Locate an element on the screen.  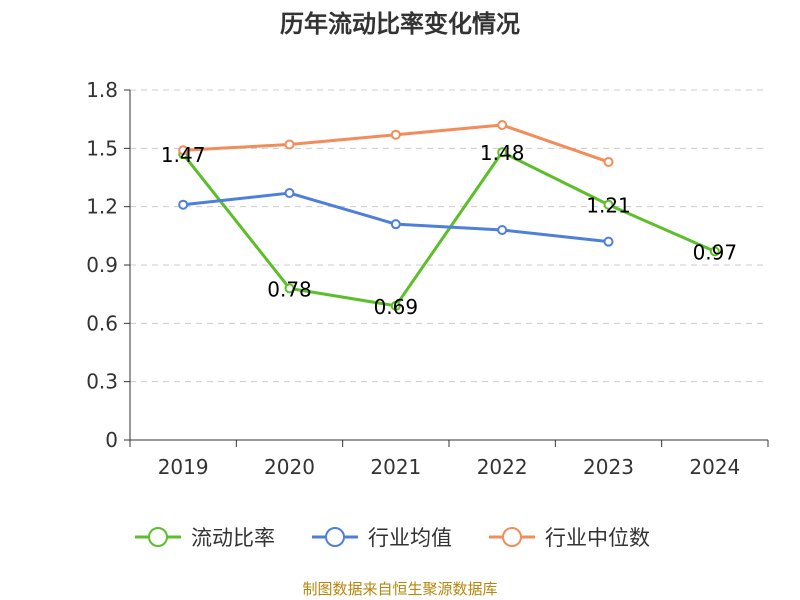
data-label: 1.48 is located at coordinates (502, 153).